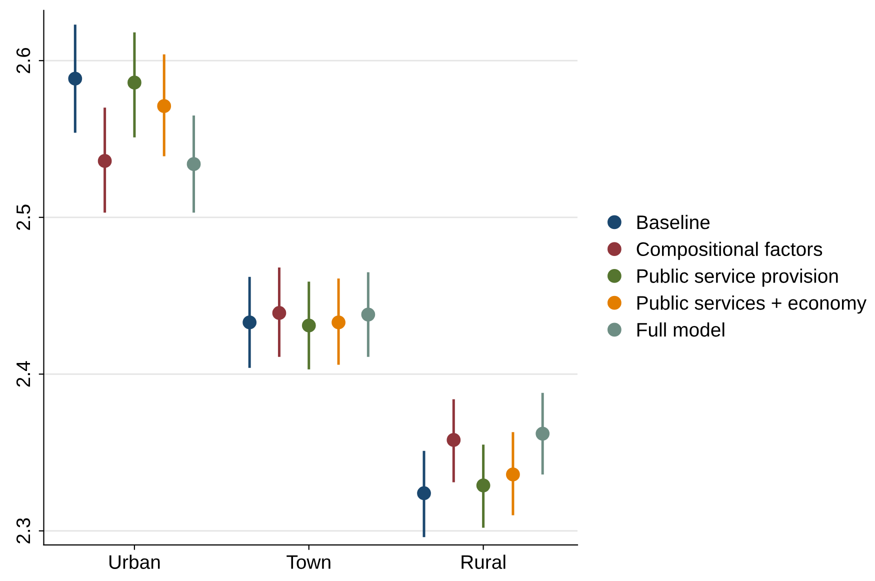  What do you see at coordinates (484, 561) in the screenshot?
I see `x-tick-label: Rural` at bounding box center [484, 561].